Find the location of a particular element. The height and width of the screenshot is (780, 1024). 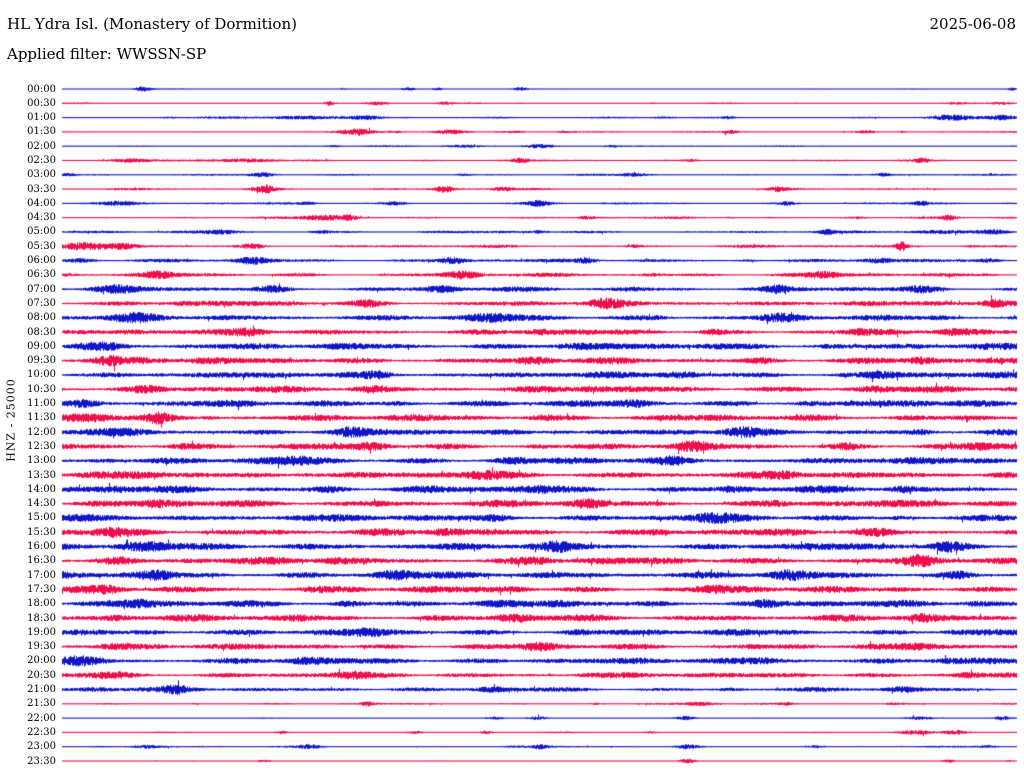

trace-time-label: 19:00 is located at coordinates (41, 632).